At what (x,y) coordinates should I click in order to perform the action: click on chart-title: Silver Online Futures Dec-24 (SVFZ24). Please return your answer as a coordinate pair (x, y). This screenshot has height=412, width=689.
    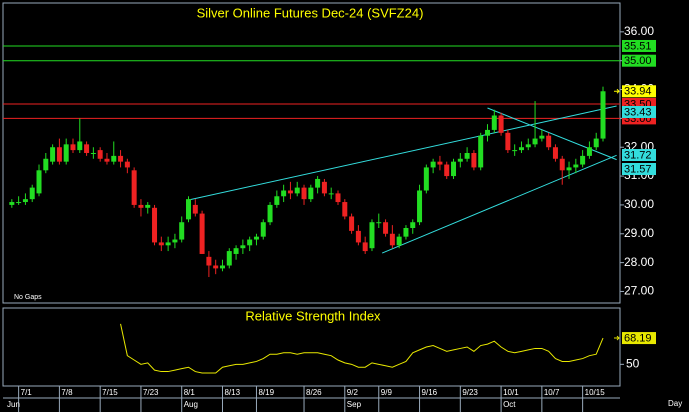
    Looking at the image, I should click on (310, 12).